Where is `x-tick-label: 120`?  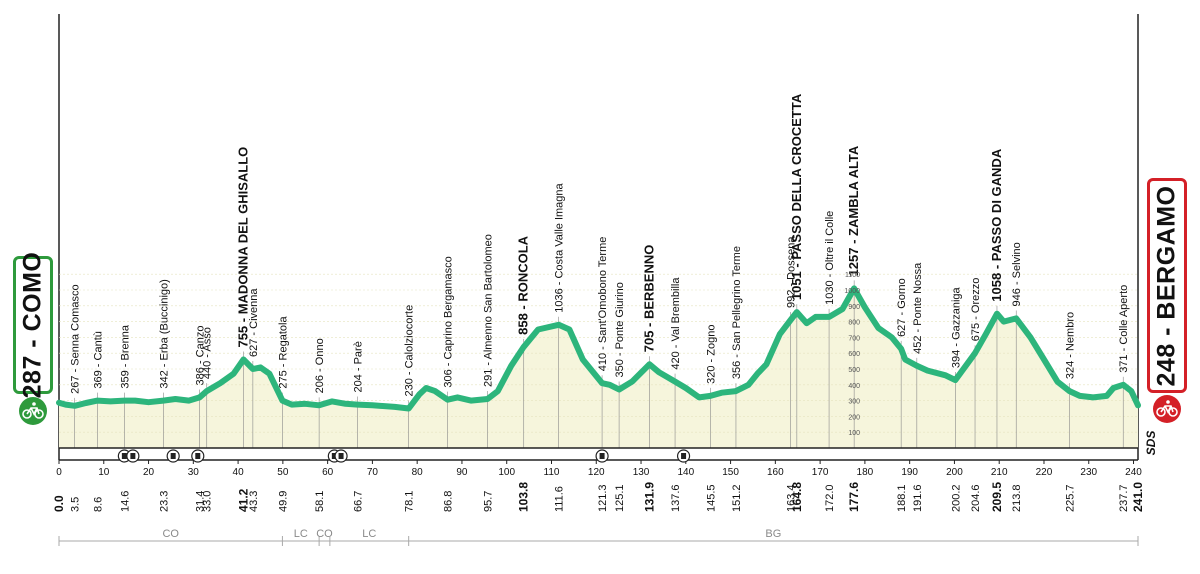
x-tick-label: 120 is located at coordinates (596, 472).